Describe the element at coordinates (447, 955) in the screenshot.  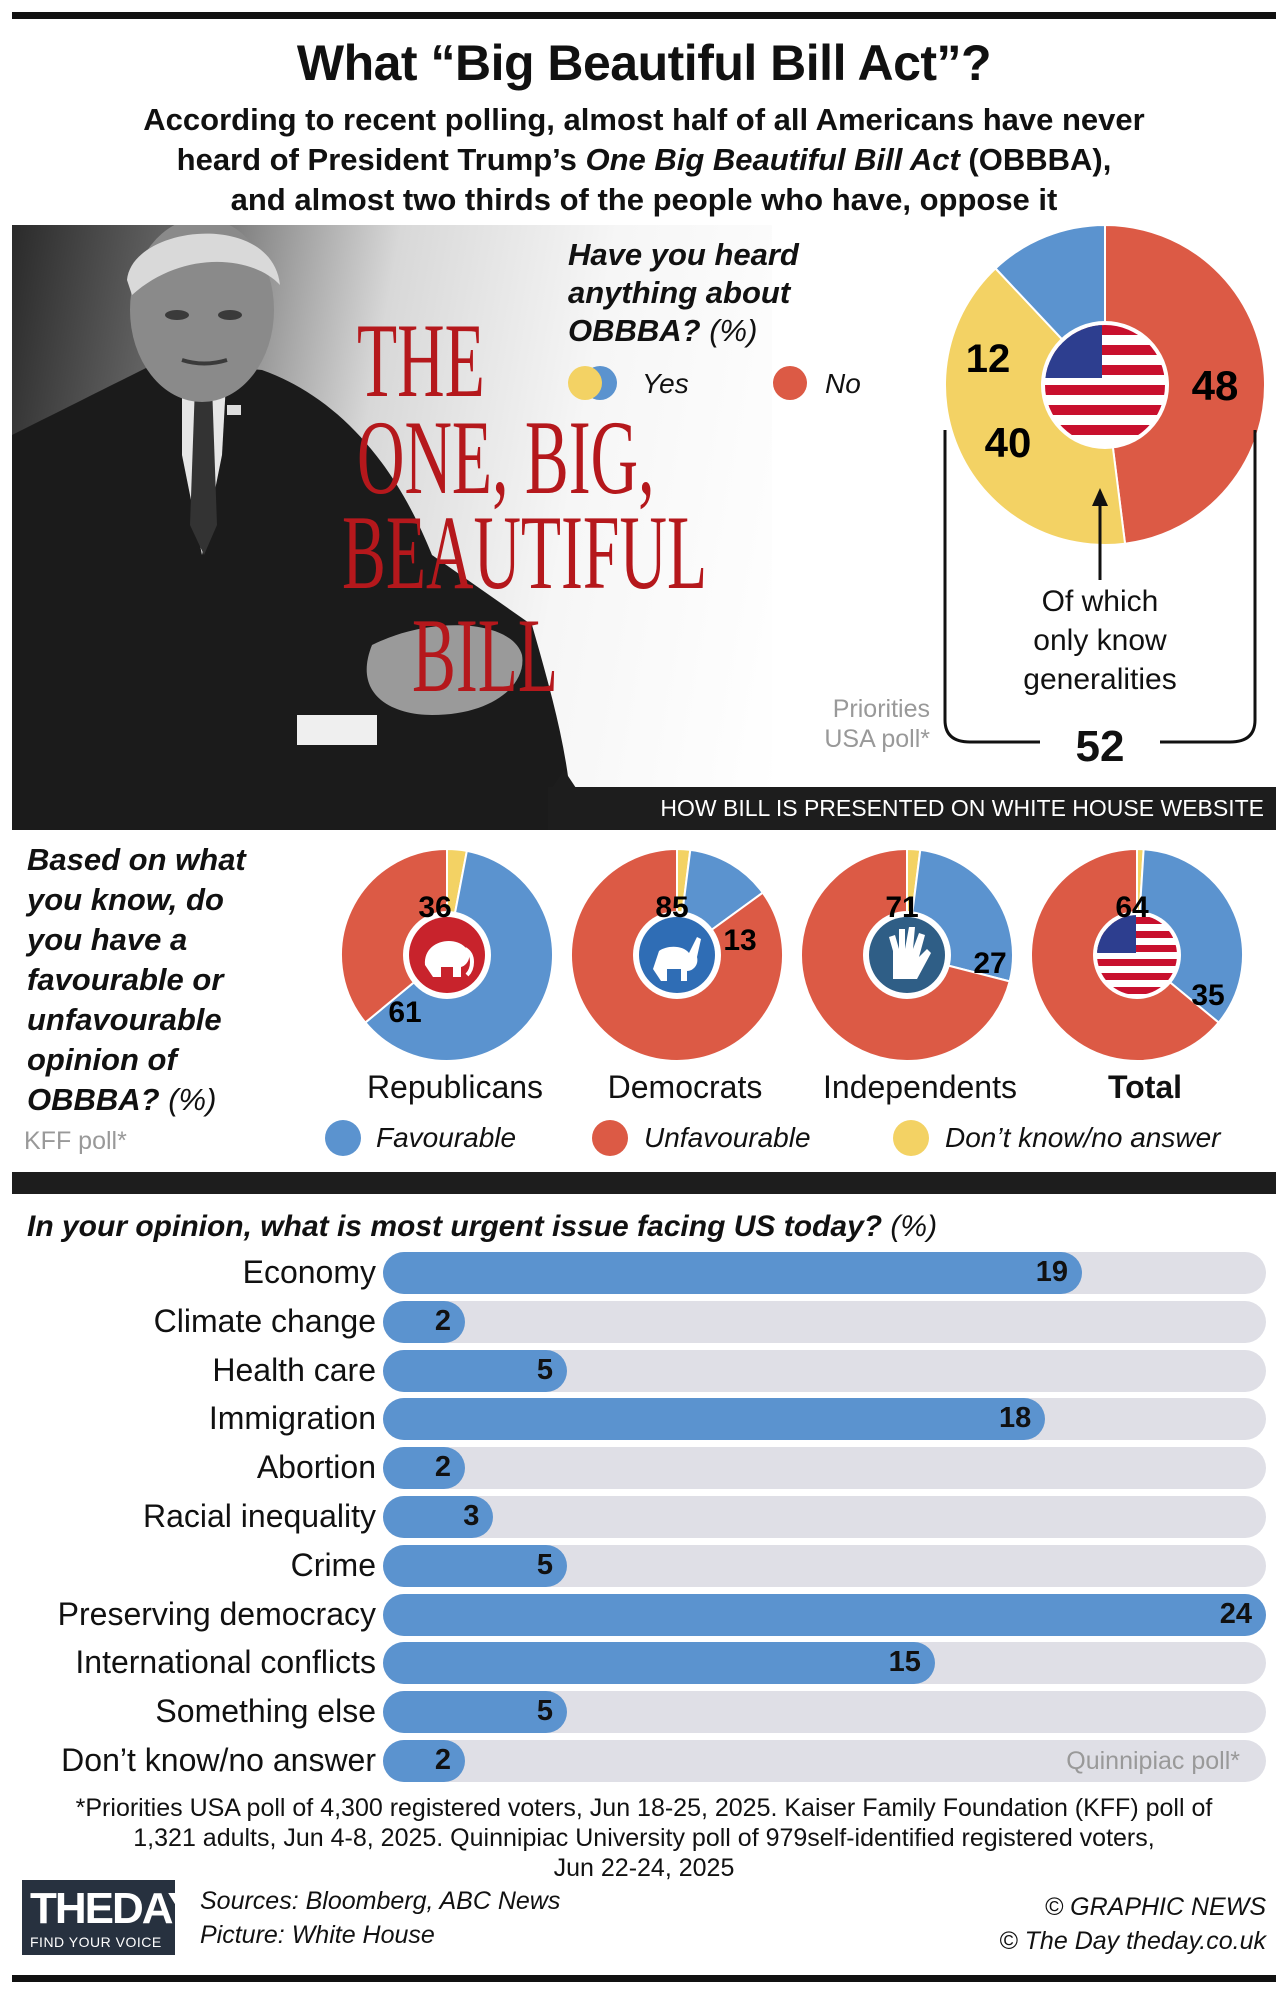
I see `elephant-icon` at that location.